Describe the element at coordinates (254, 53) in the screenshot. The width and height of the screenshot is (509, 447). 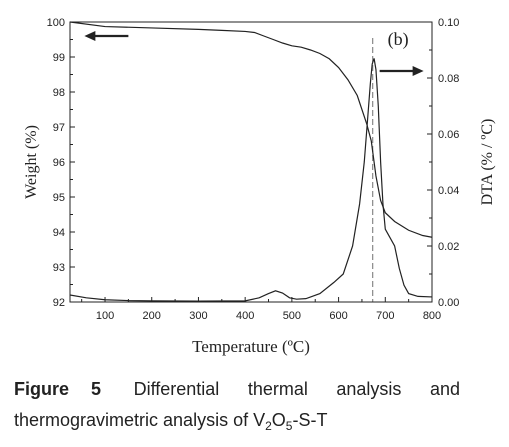
I see `axis-arrows` at that location.